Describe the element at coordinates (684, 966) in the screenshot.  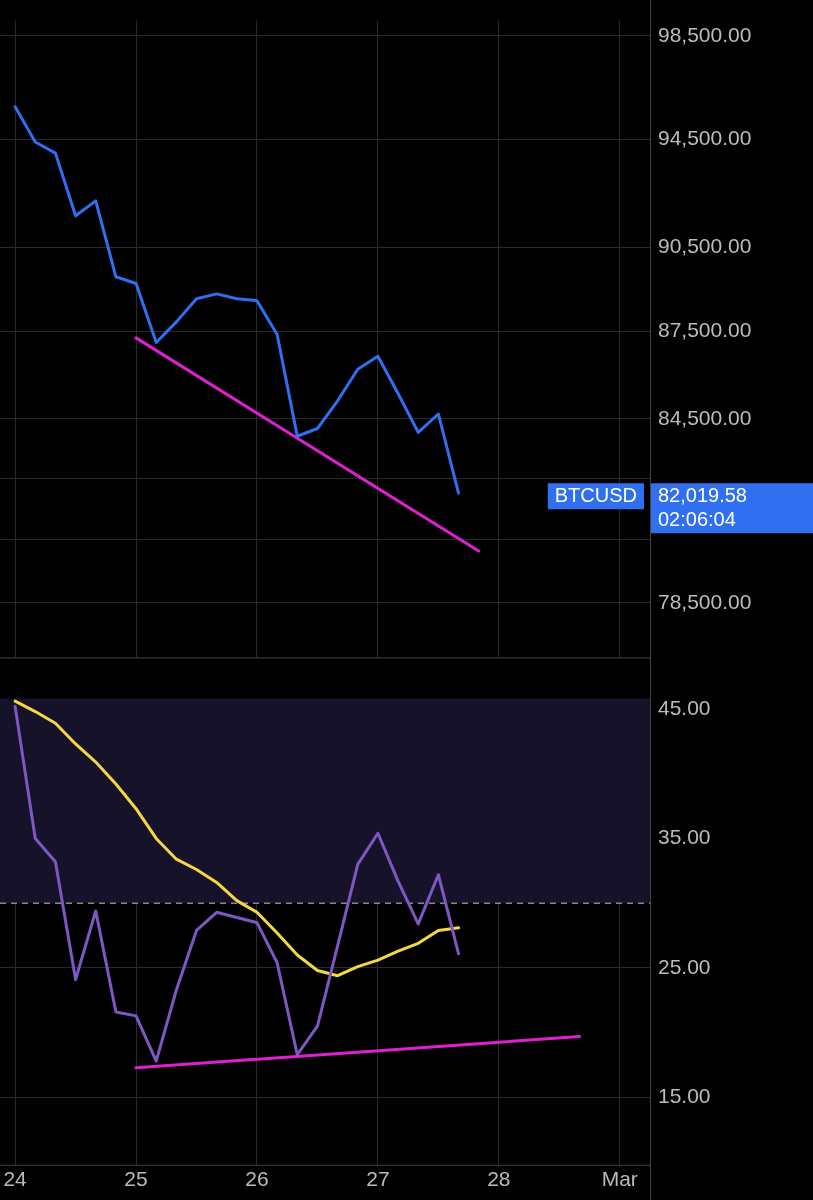
I see `y-tick-label: 25.00` at that location.